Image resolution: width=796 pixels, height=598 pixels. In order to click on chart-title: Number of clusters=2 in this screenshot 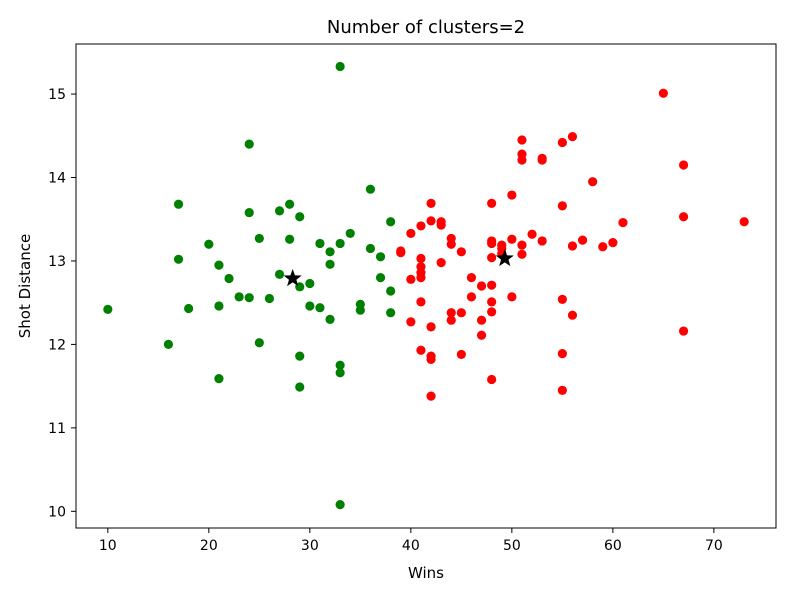, I will do `click(426, 27)`.